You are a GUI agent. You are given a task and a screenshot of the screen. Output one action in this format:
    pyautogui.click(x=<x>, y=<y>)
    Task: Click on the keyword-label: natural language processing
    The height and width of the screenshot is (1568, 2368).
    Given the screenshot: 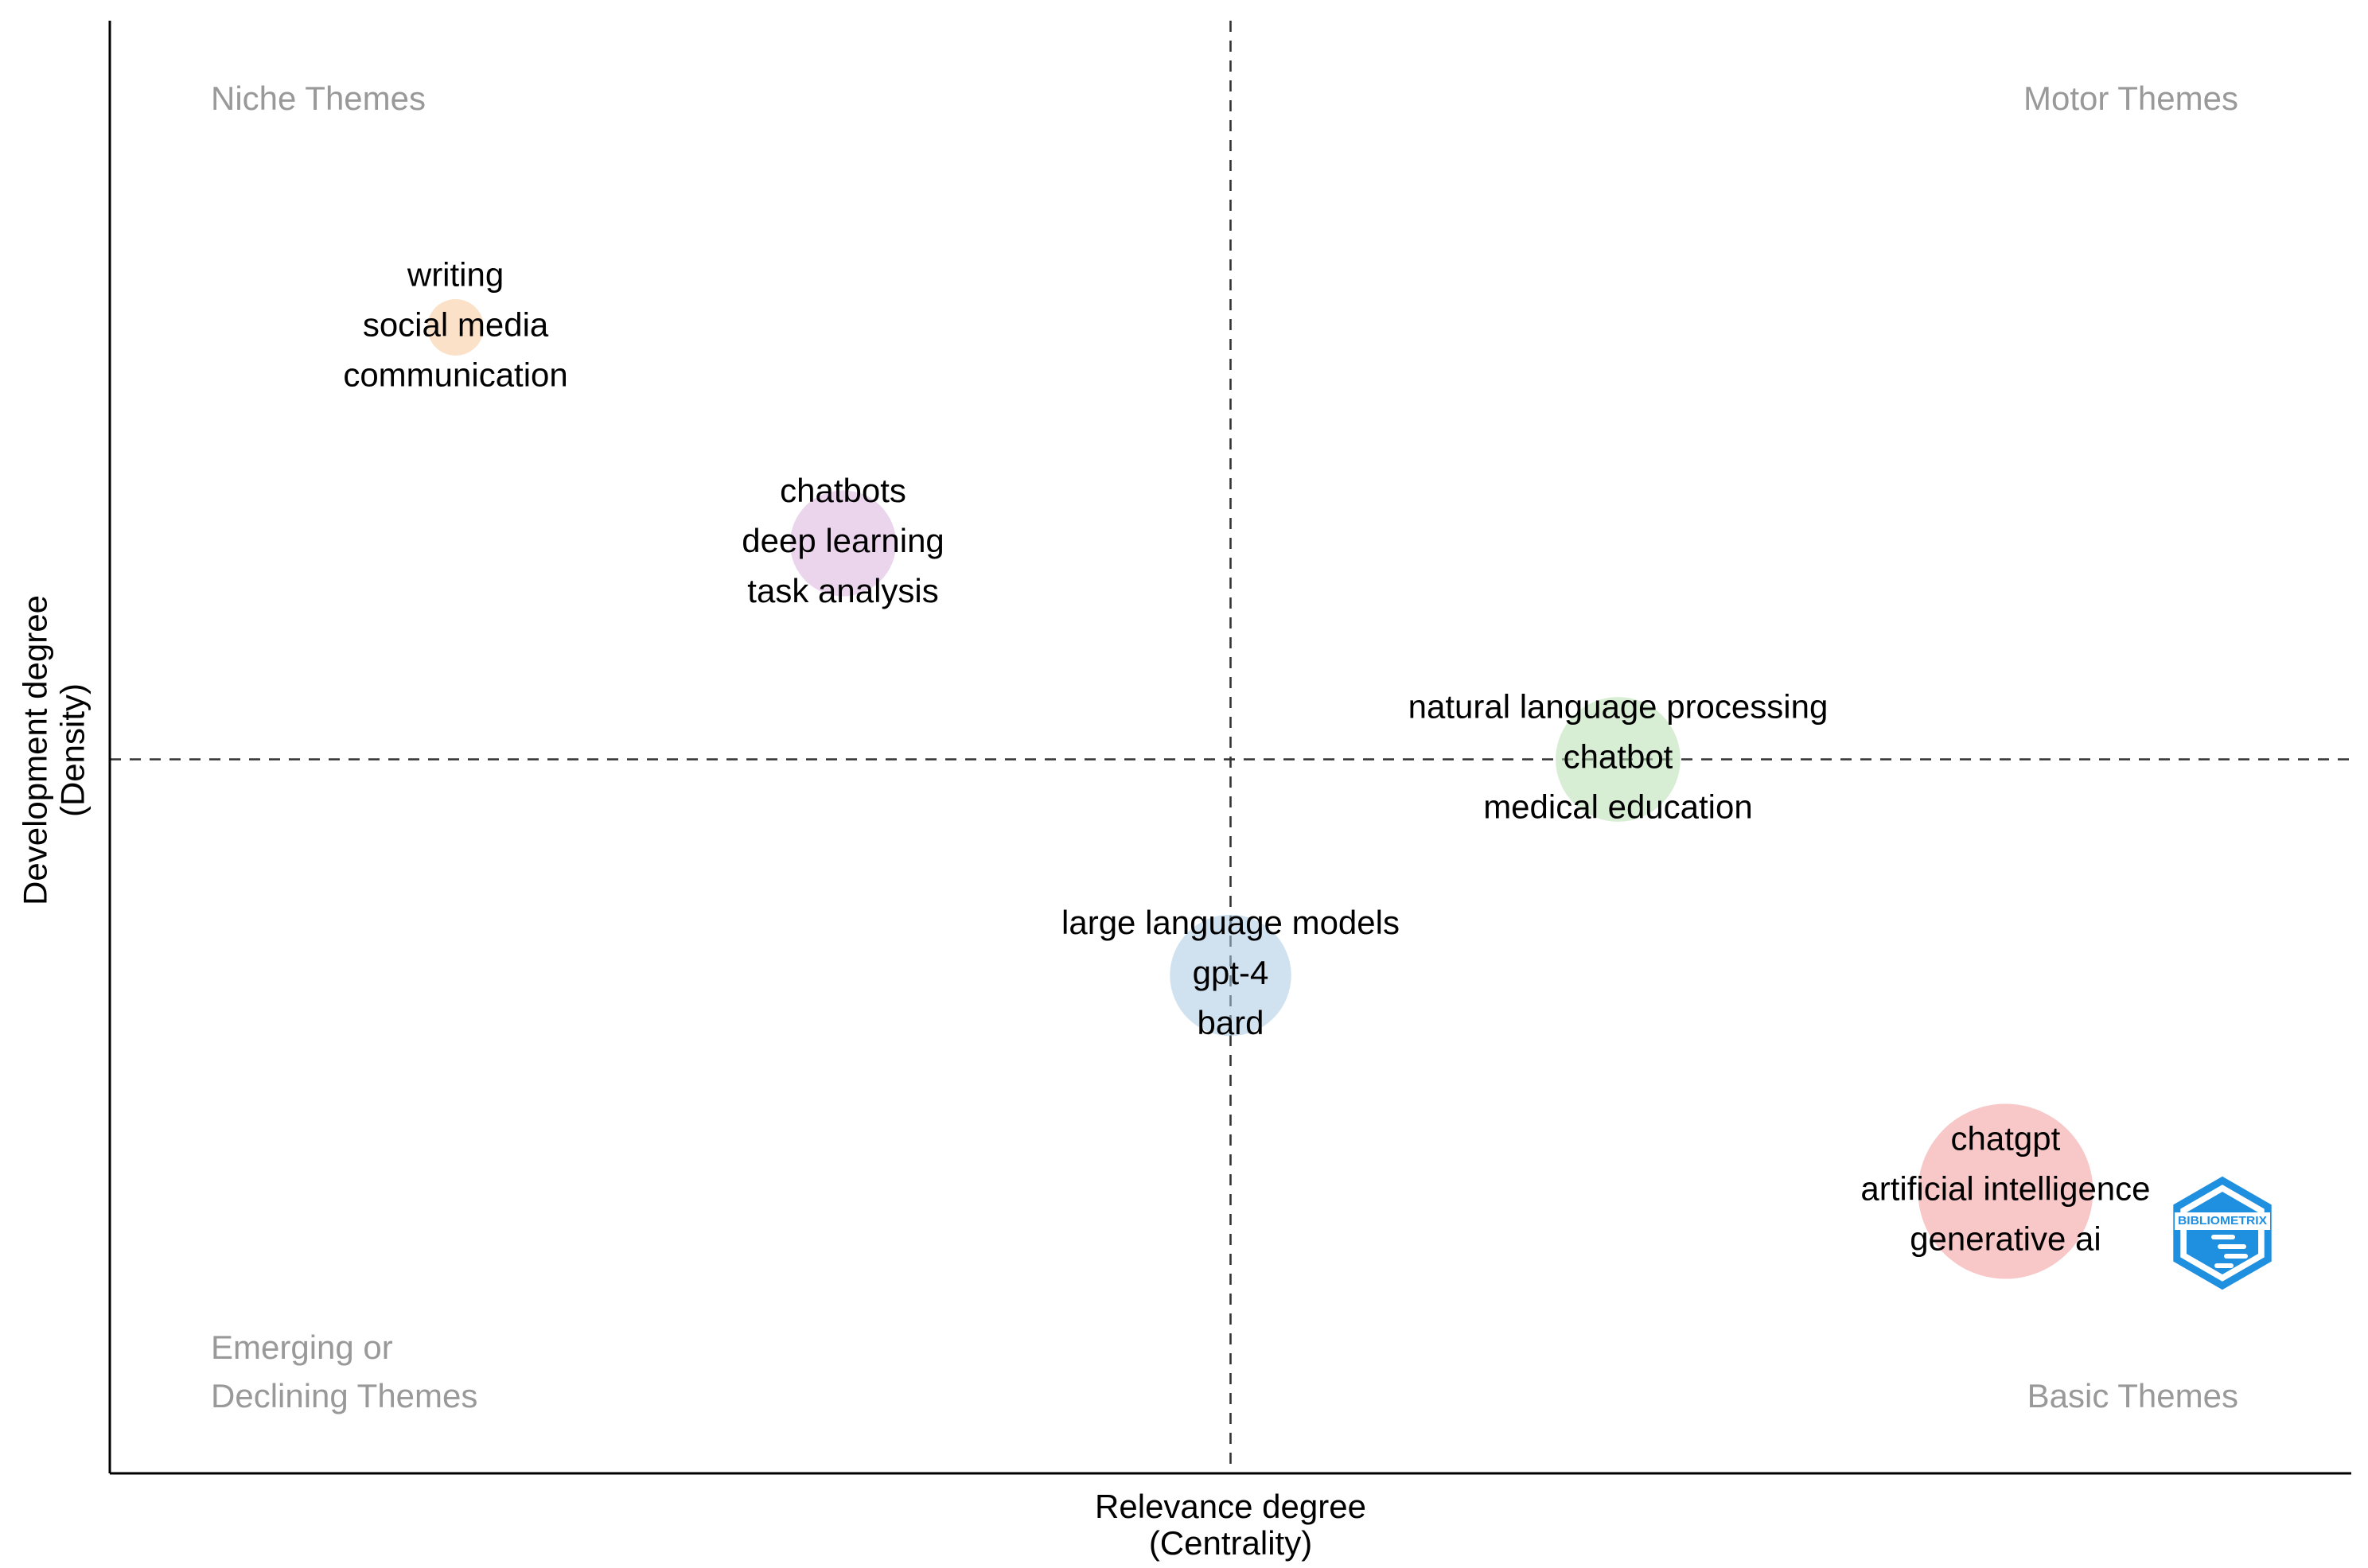 What is the action you would take?
    pyautogui.click(x=1618, y=707)
    